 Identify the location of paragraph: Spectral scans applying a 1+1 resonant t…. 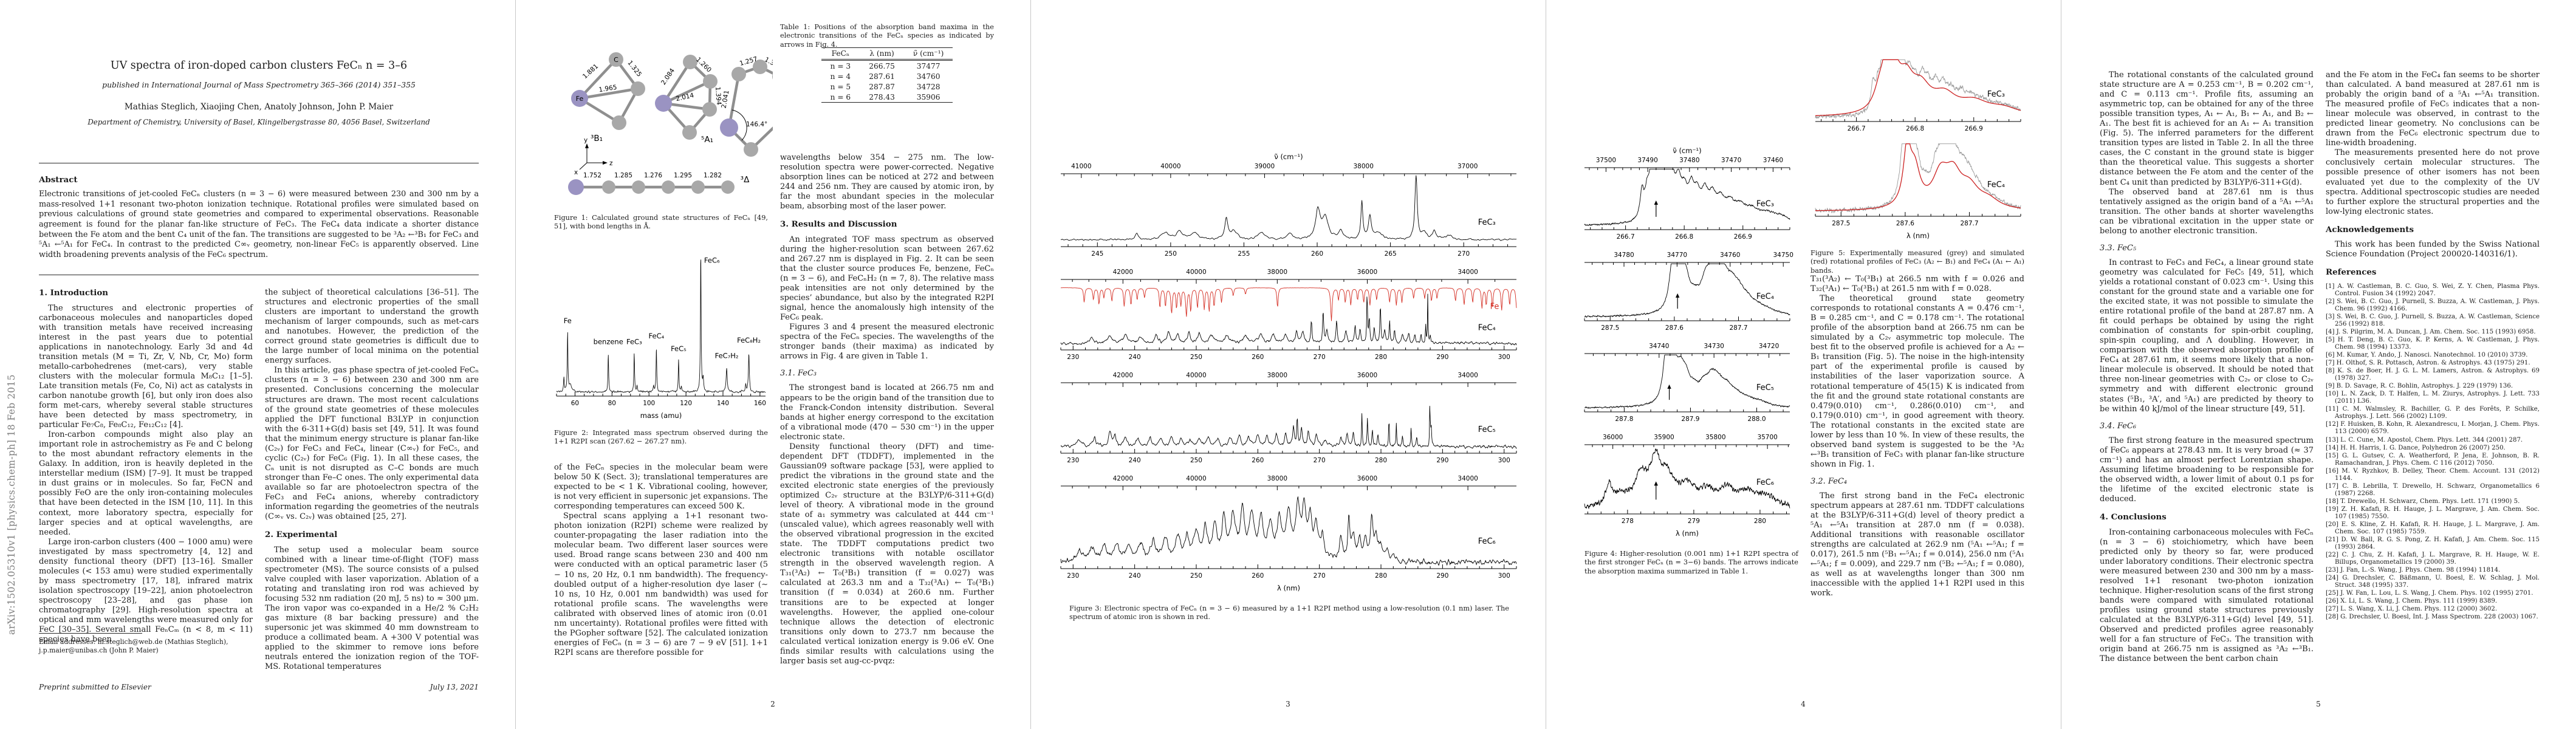
(661, 585).